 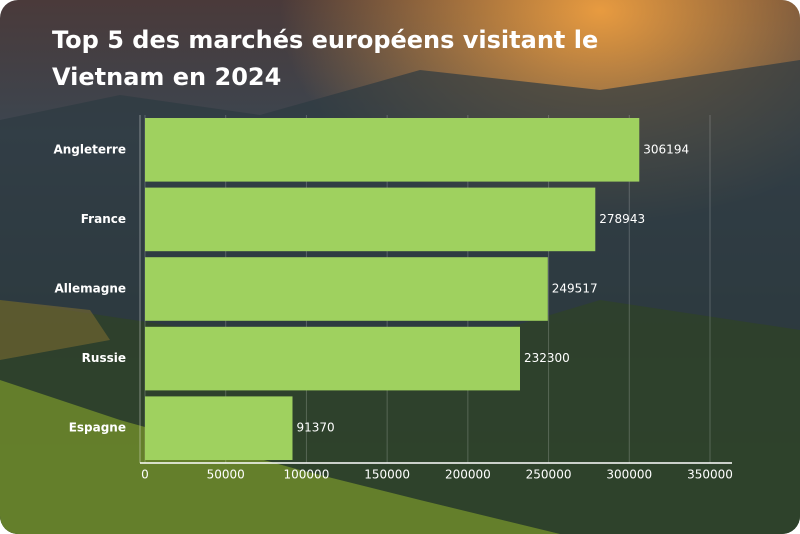 I want to click on x-tick-label: 0, so click(x=145, y=475).